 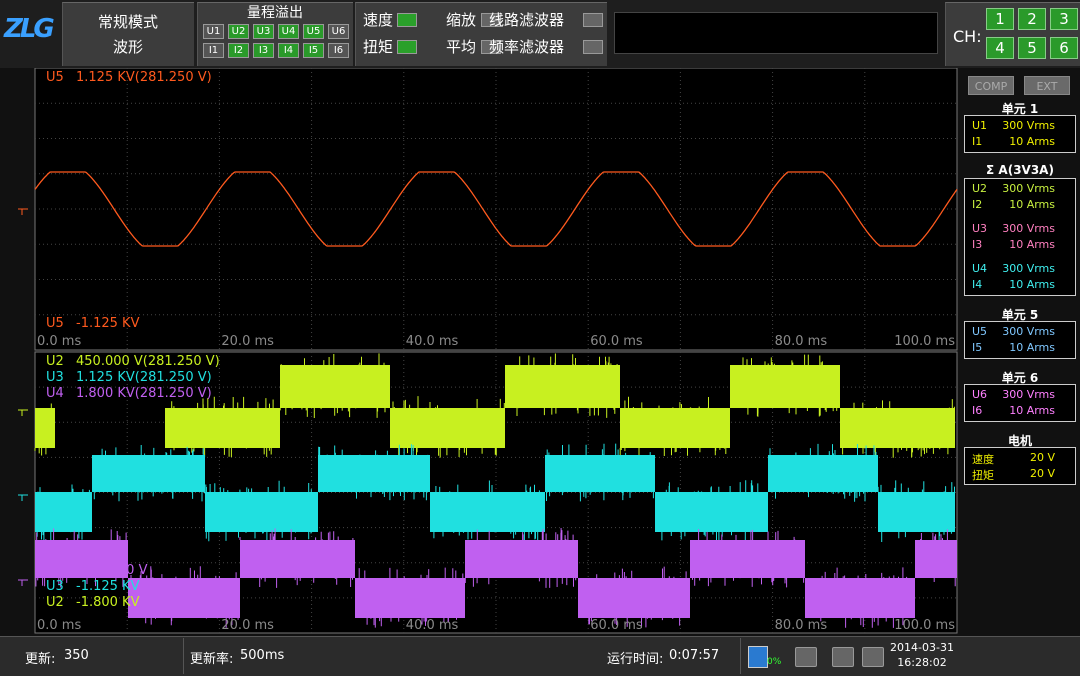 I want to click on channel-scale: -1.800 KV, so click(x=108, y=602).